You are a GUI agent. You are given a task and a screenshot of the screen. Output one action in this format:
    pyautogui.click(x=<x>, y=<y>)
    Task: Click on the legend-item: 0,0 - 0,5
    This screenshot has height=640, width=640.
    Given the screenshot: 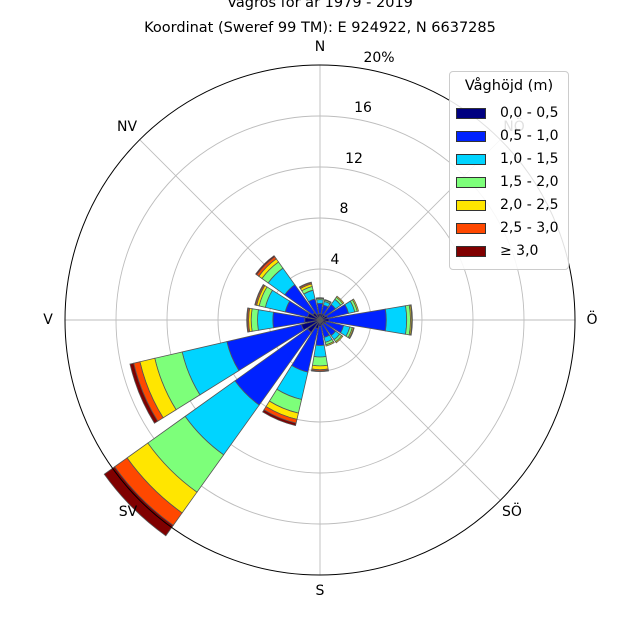 What is the action you would take?
    pyautogui.click(x=507, y=113)
    